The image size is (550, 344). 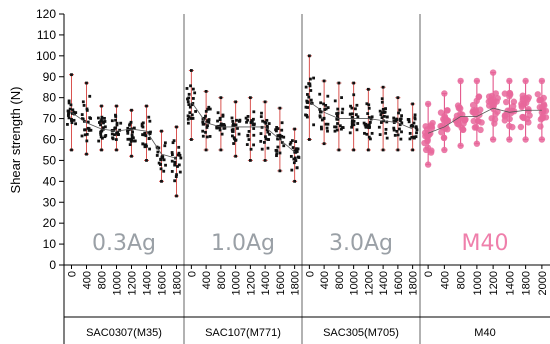 What do you see at coordinates (361, 115) in the screenshot?
I see `mean-line` at bounding box center [361, 115].